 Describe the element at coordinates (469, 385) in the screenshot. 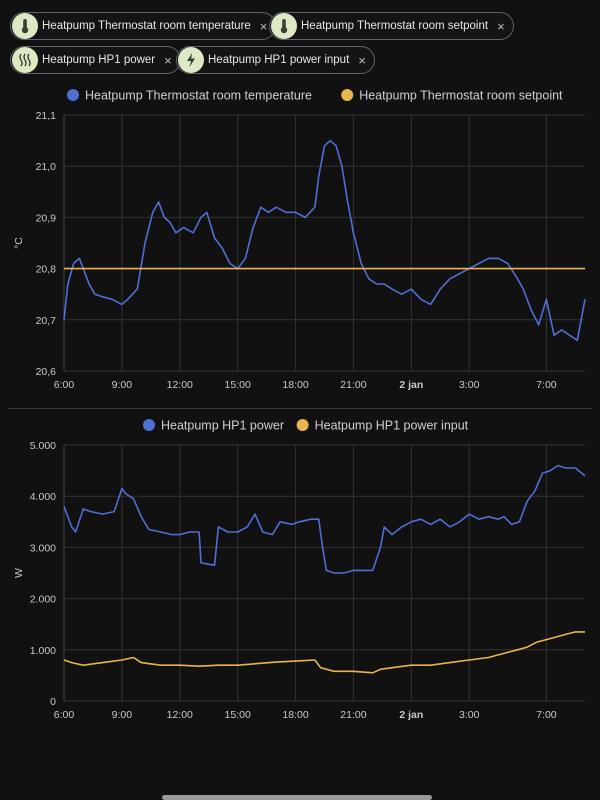

I see `x-tick-label: 3:00` at that location.